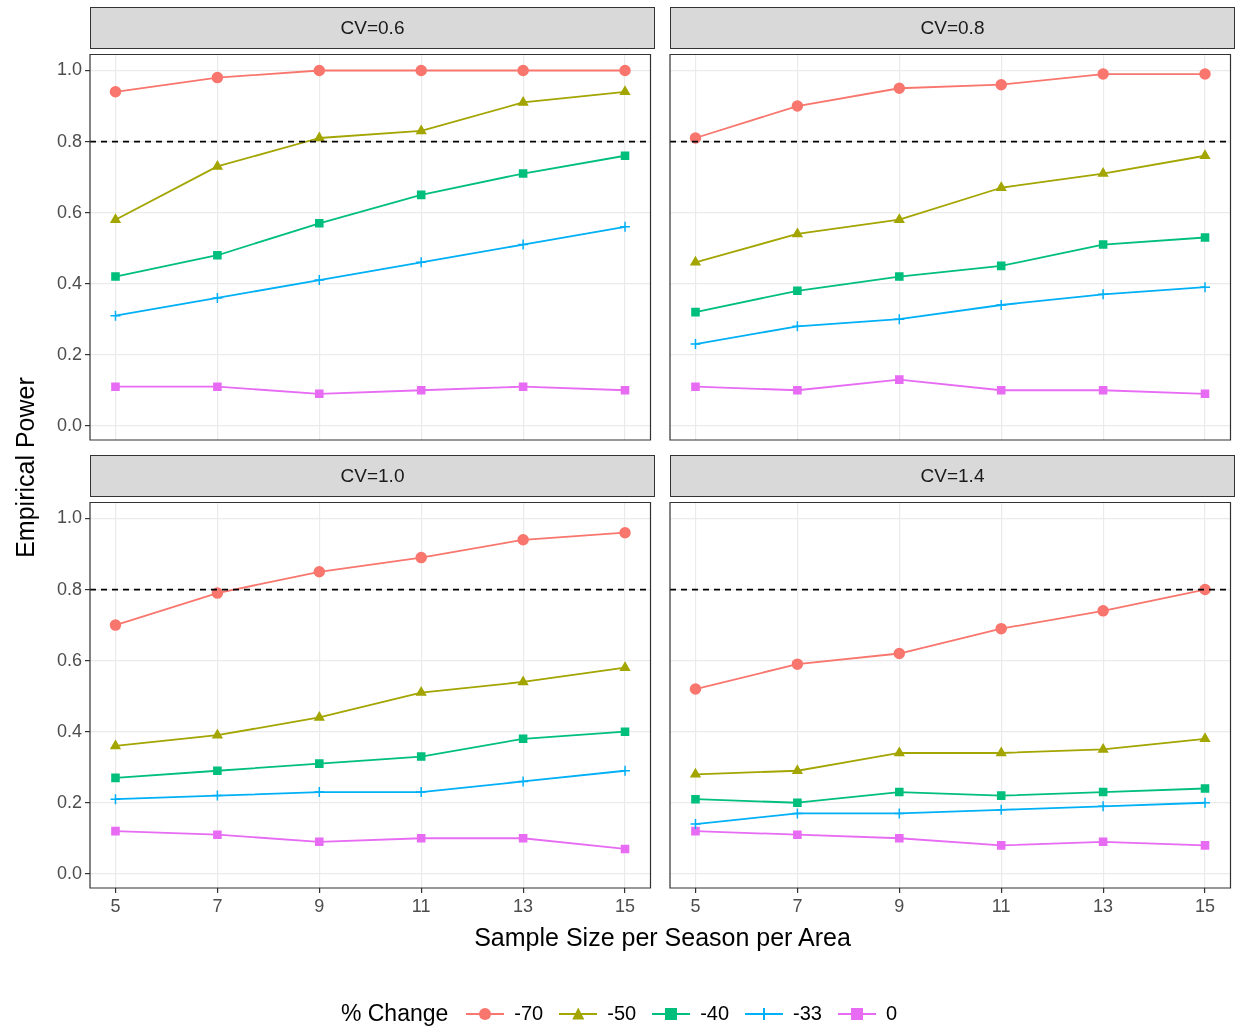 The image size is (1238, 1034). I want to click on y-axis-title: Empirical Power, so click(25, 468).